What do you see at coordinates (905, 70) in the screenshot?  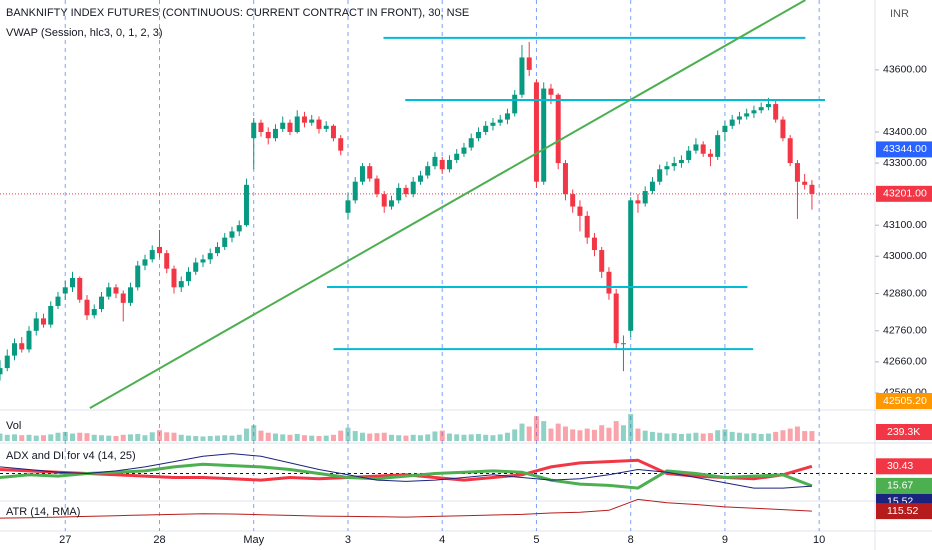 I see `y-tick-label: 43600.00` at bounding box center [905, 70].